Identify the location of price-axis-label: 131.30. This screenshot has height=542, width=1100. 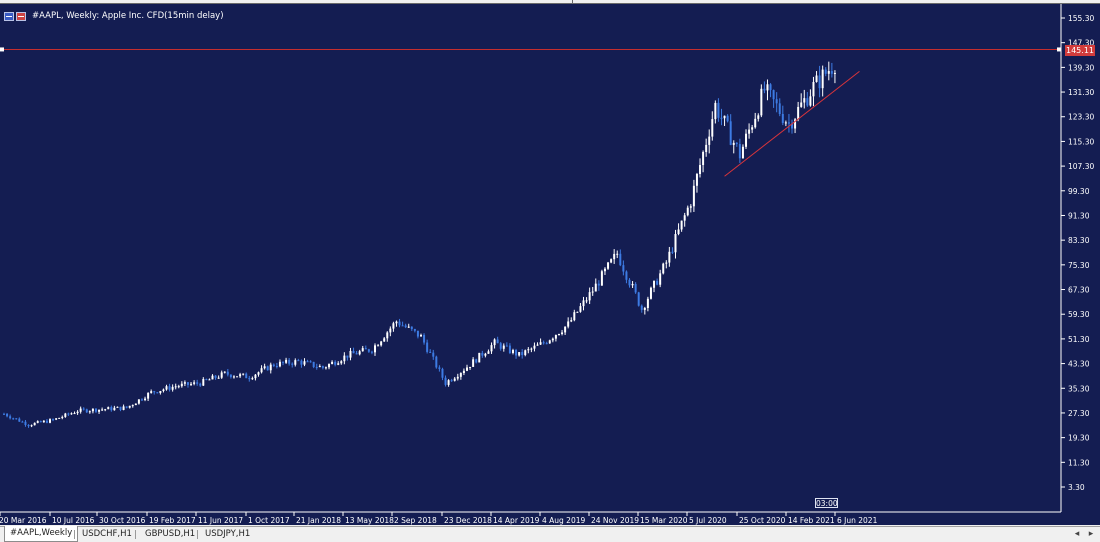
(1081, 92).